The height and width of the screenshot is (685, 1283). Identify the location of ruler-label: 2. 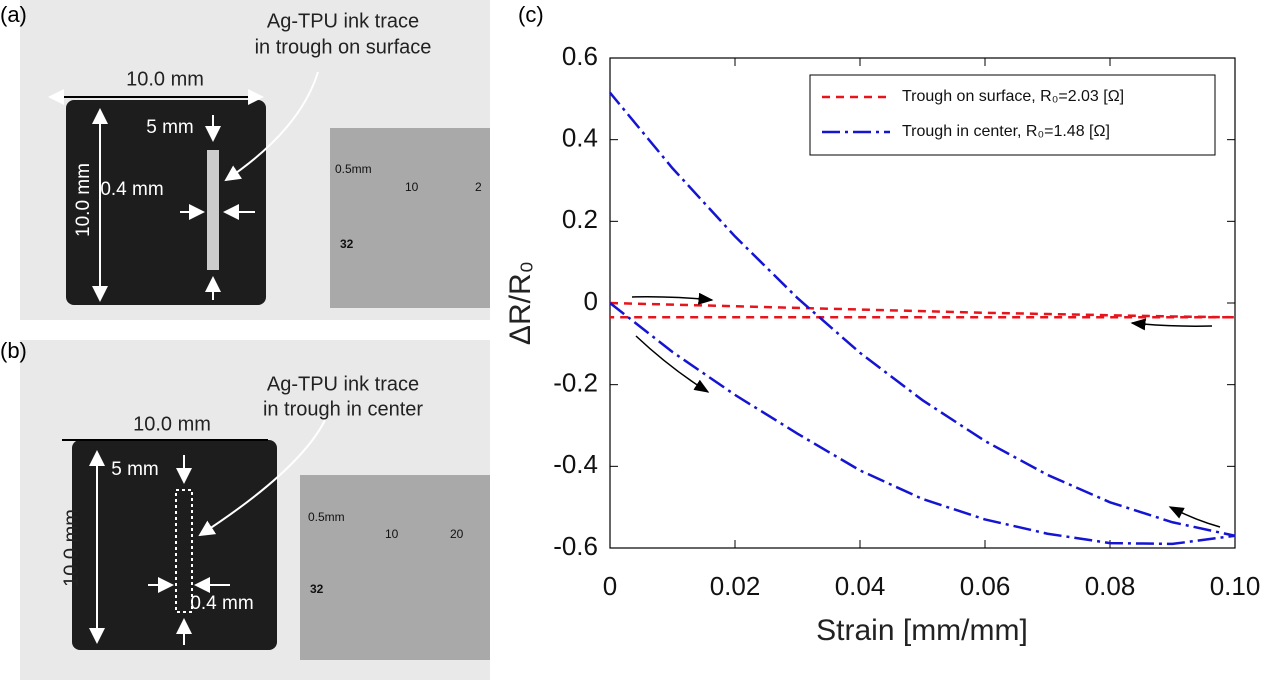
(478, 187).